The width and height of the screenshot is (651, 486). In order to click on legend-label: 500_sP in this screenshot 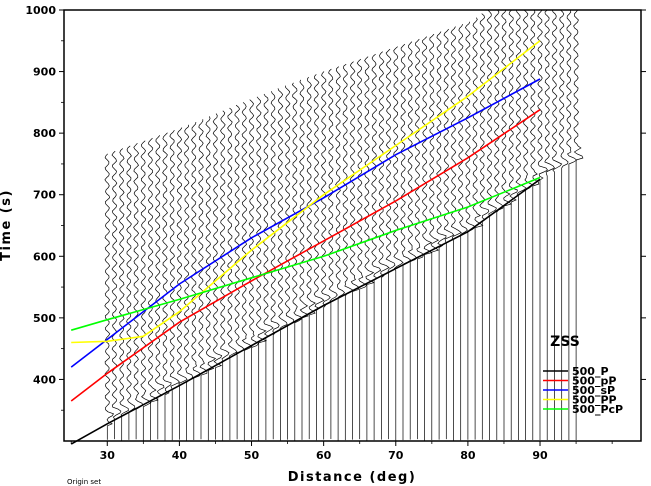, I will do `click(593, 390)`.